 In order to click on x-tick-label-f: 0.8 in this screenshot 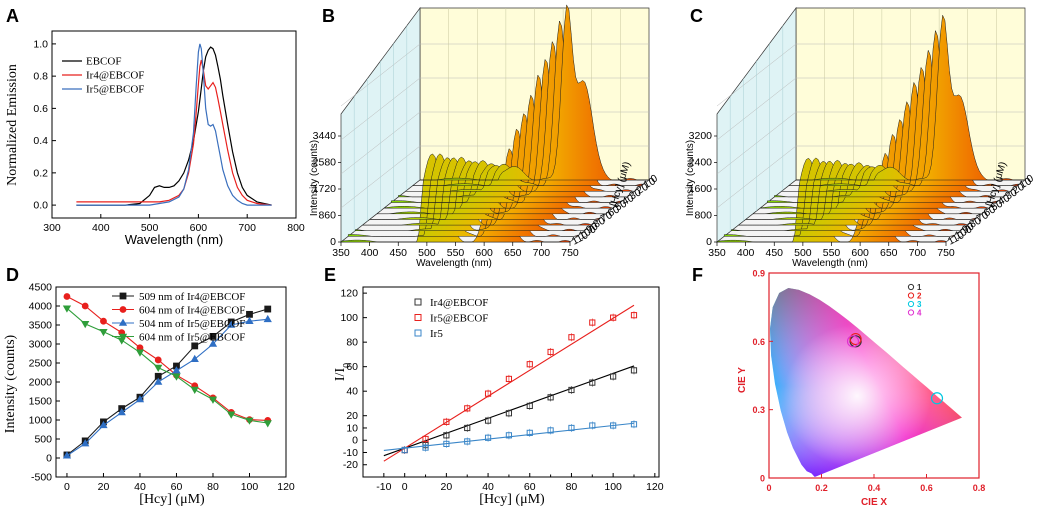, I will do `click(979, 488)`.